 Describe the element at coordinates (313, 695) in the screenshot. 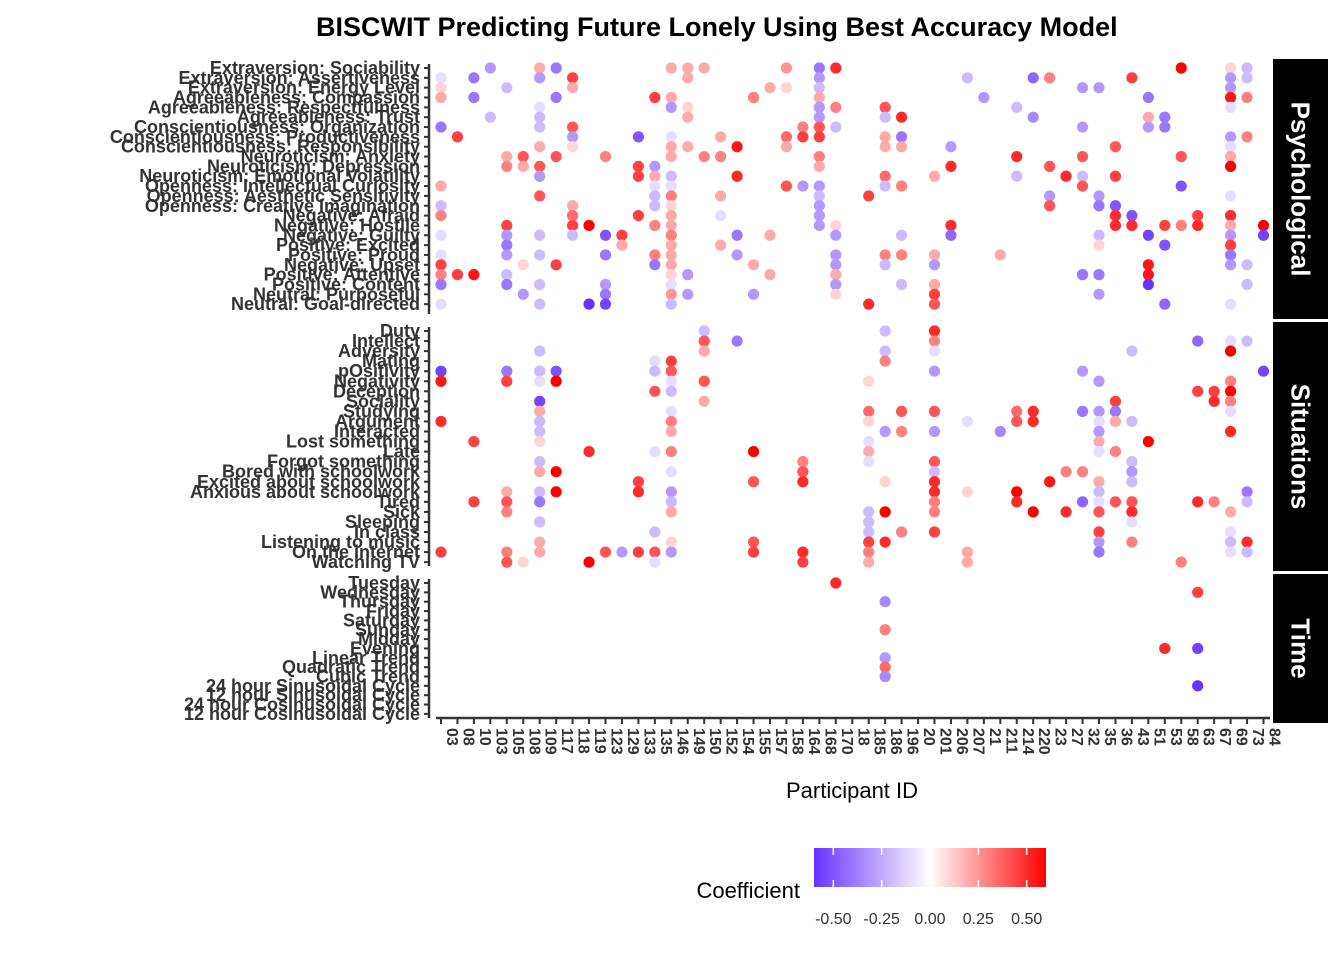

I see `y-tick-label: 12 hour Sinusoidal Cycle` at that location.